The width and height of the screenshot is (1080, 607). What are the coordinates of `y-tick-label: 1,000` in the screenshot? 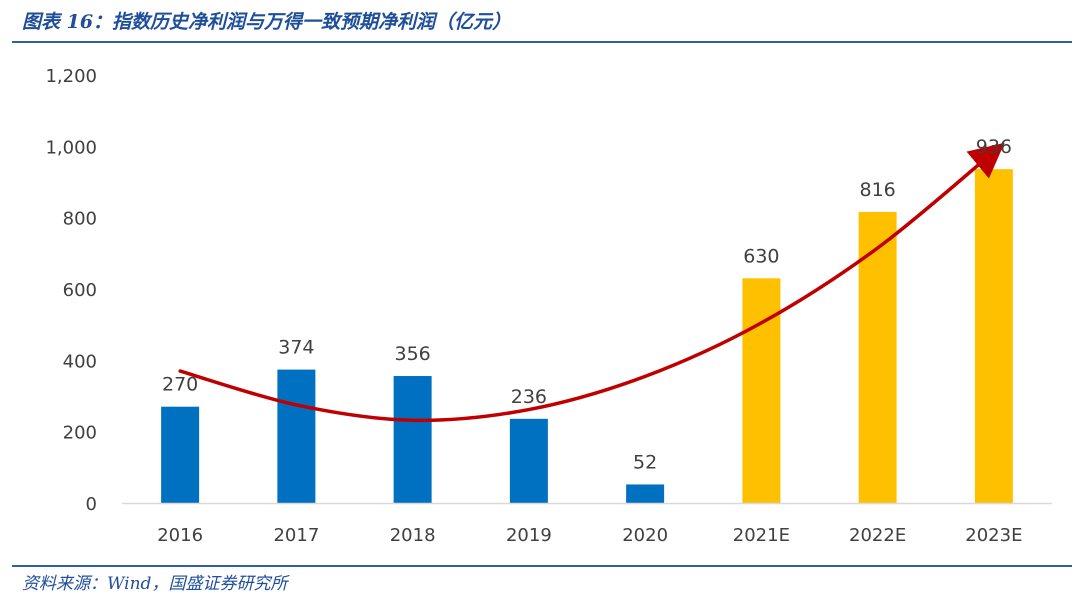 It's located at (71, 147).